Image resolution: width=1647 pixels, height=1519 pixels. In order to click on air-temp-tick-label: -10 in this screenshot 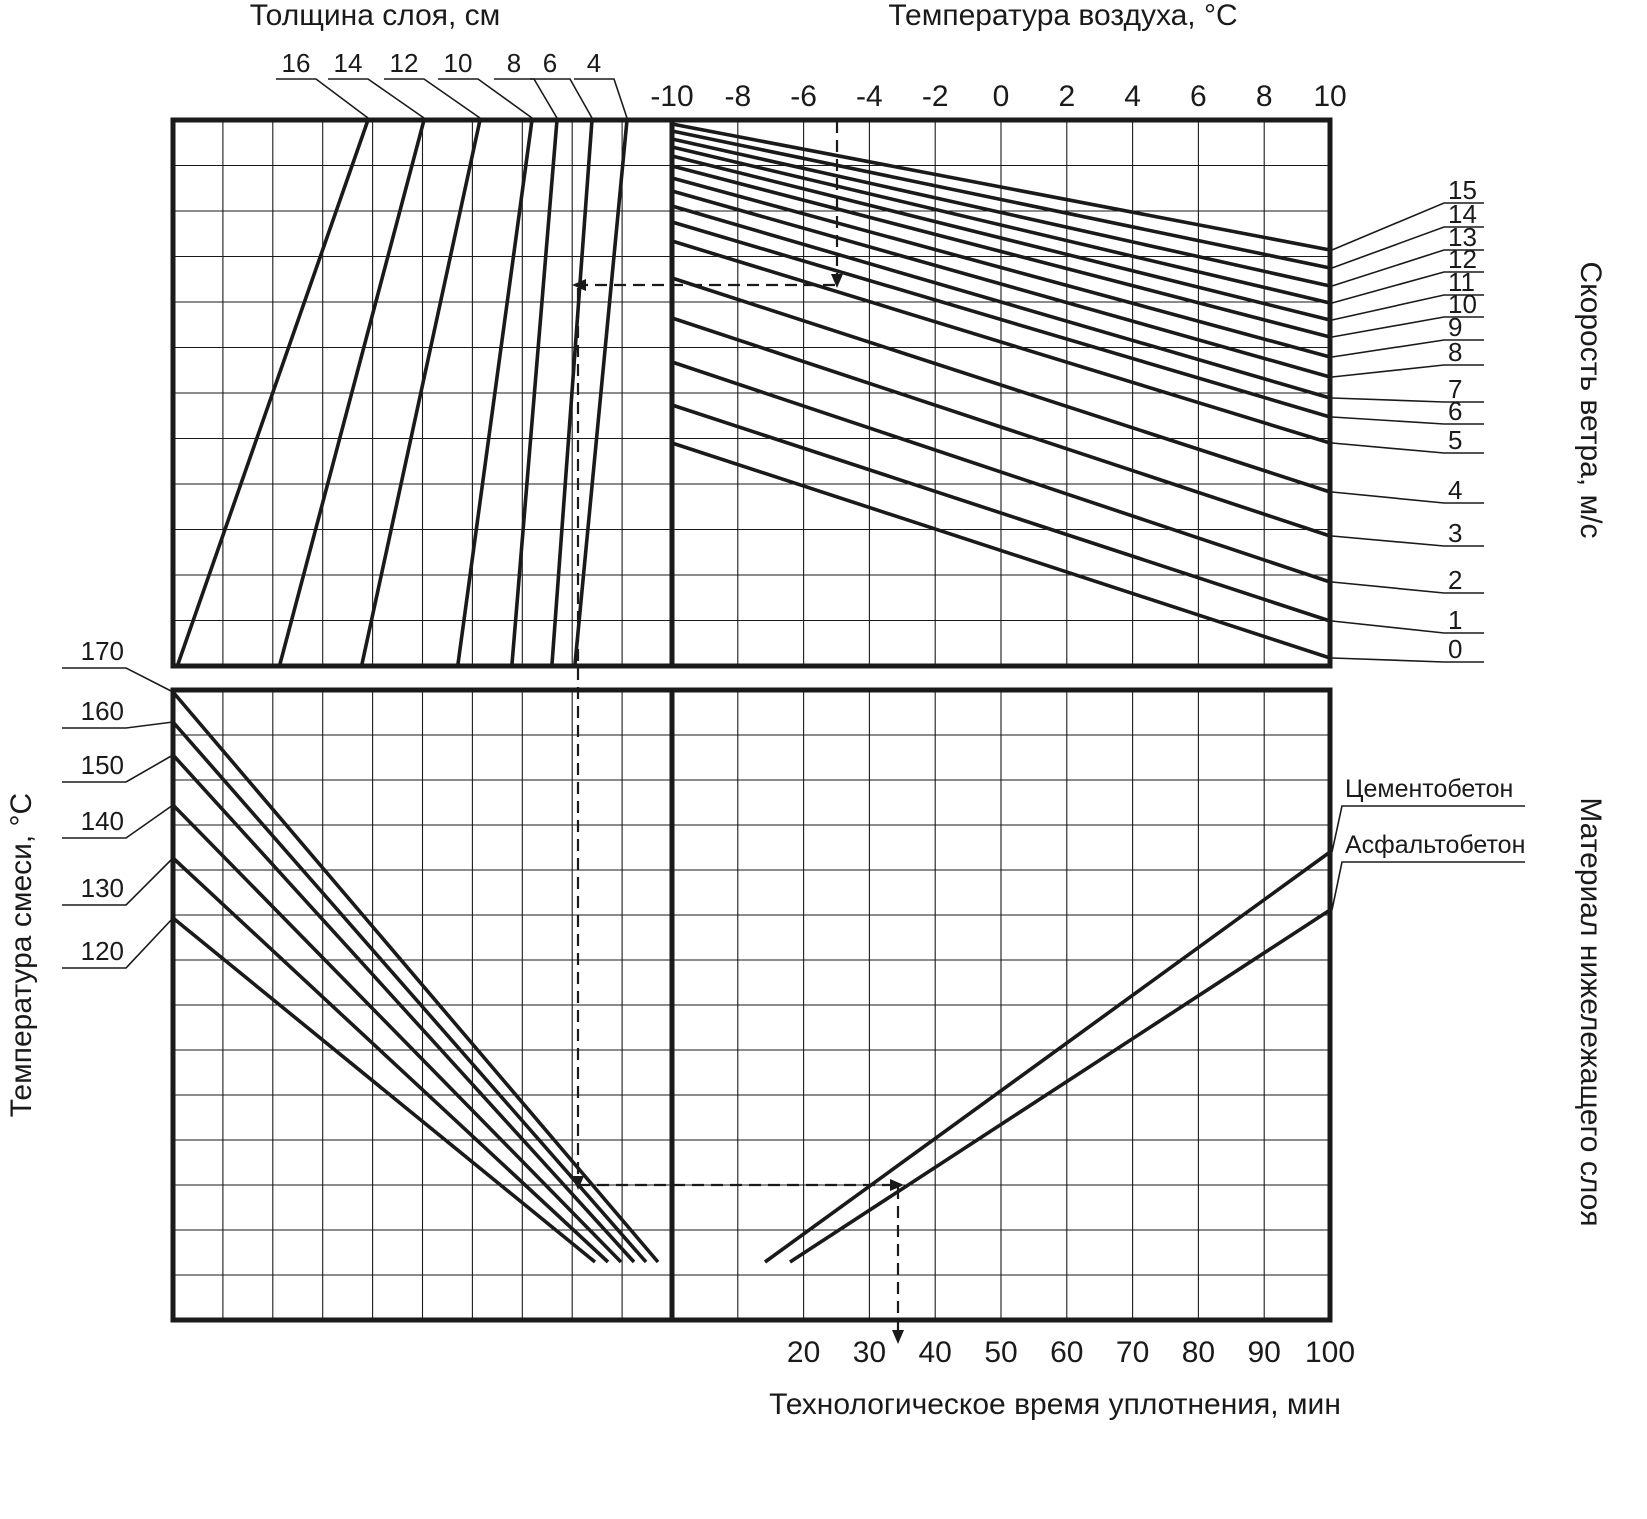, I will do `click(671, 96)`.